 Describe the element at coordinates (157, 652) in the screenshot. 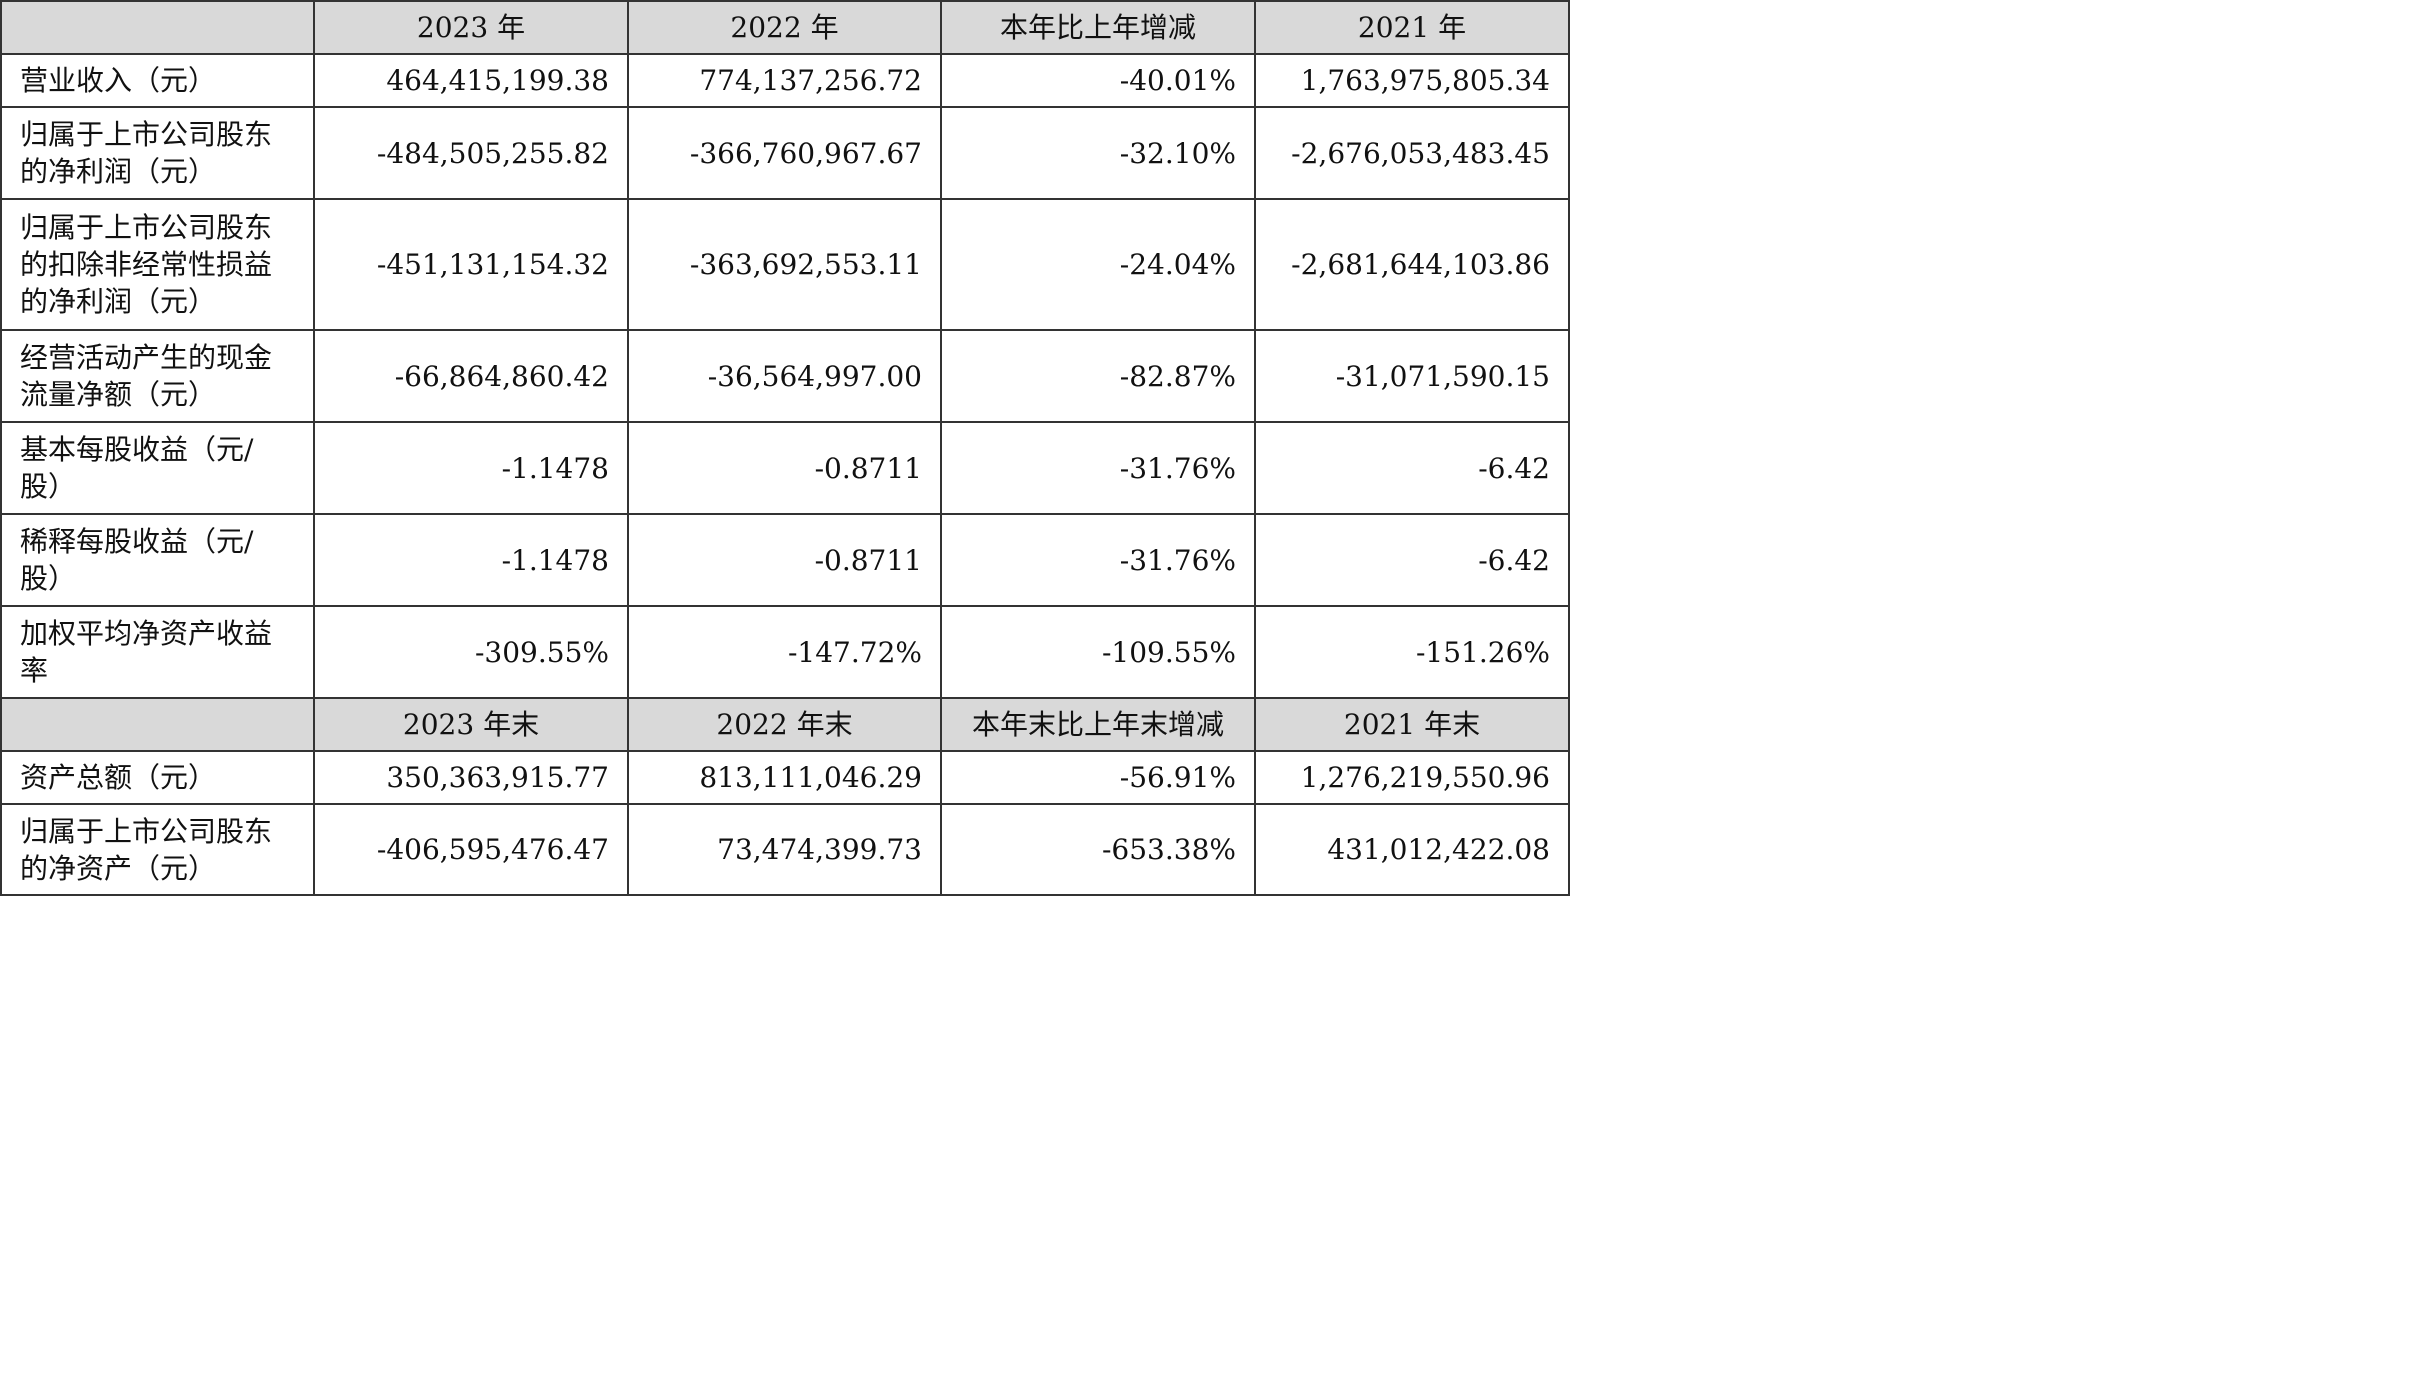

I see `row-label: 加权平均净资产收益率` at that location.